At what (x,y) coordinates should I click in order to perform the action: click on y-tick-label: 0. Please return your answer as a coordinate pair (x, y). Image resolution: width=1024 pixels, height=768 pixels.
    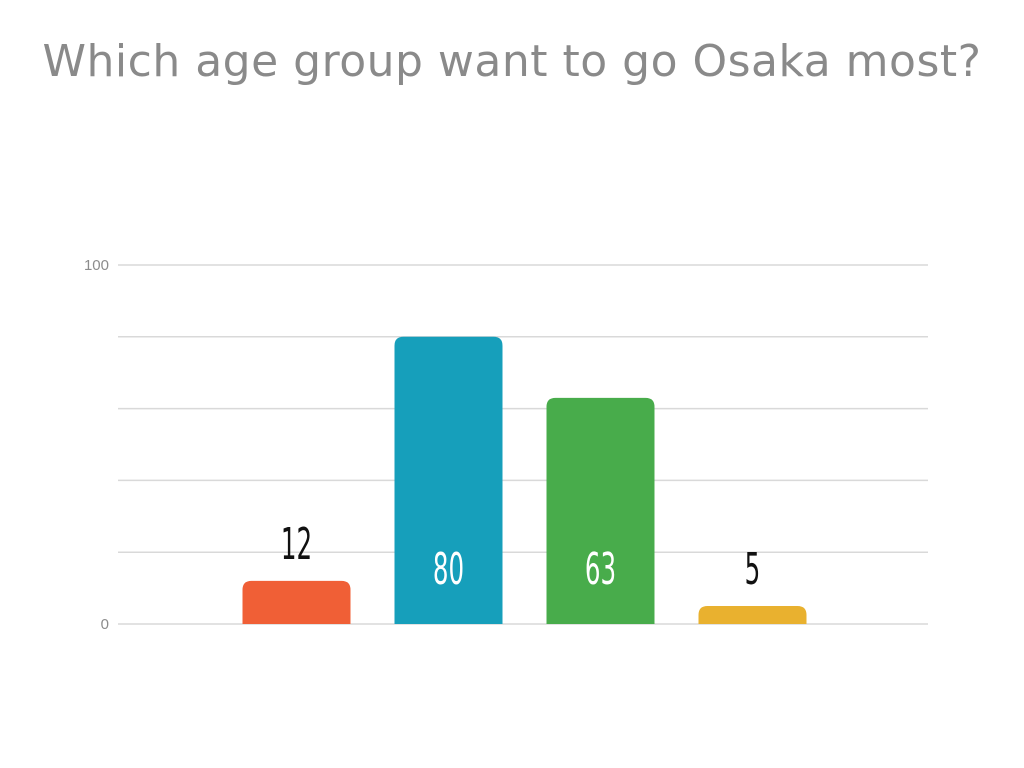
    Looking at the image, I should click on (105, 624).